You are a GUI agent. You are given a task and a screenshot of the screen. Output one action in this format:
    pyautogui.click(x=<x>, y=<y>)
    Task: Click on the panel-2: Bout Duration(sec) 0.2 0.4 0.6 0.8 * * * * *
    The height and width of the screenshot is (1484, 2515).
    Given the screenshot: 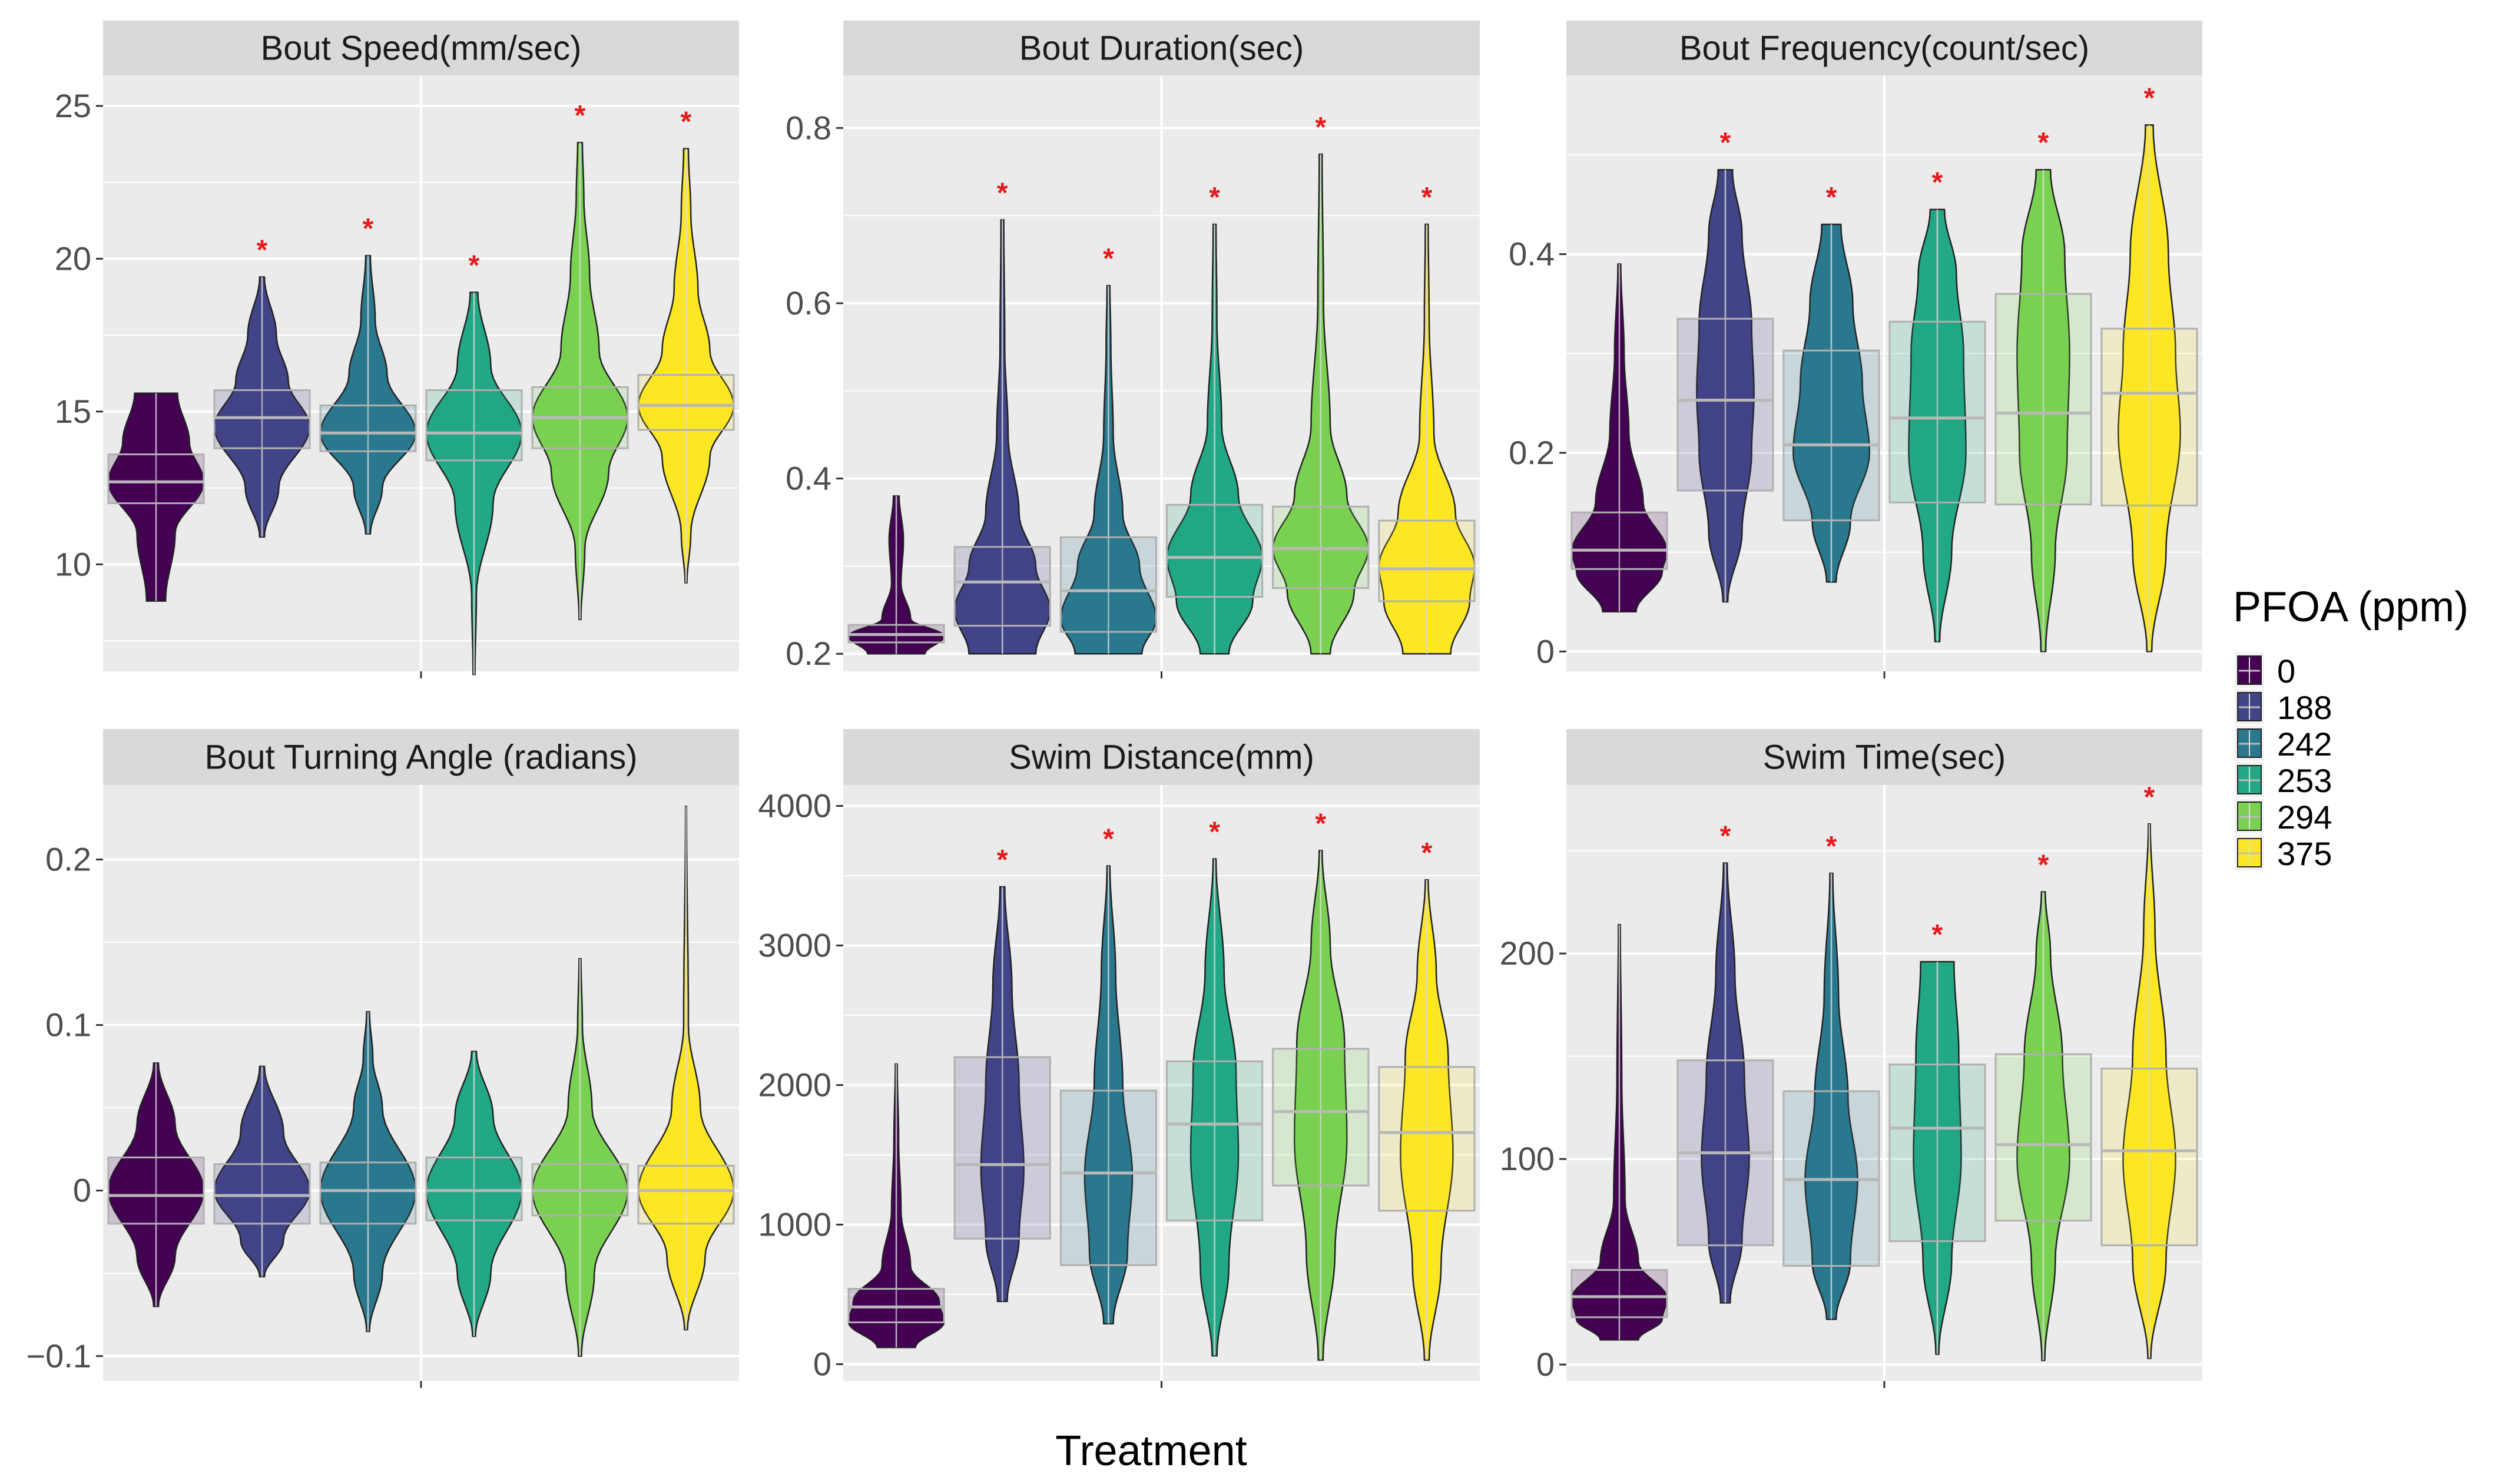 What is the action you would take?
    pyautogui.click(x=1133, y=350)
    